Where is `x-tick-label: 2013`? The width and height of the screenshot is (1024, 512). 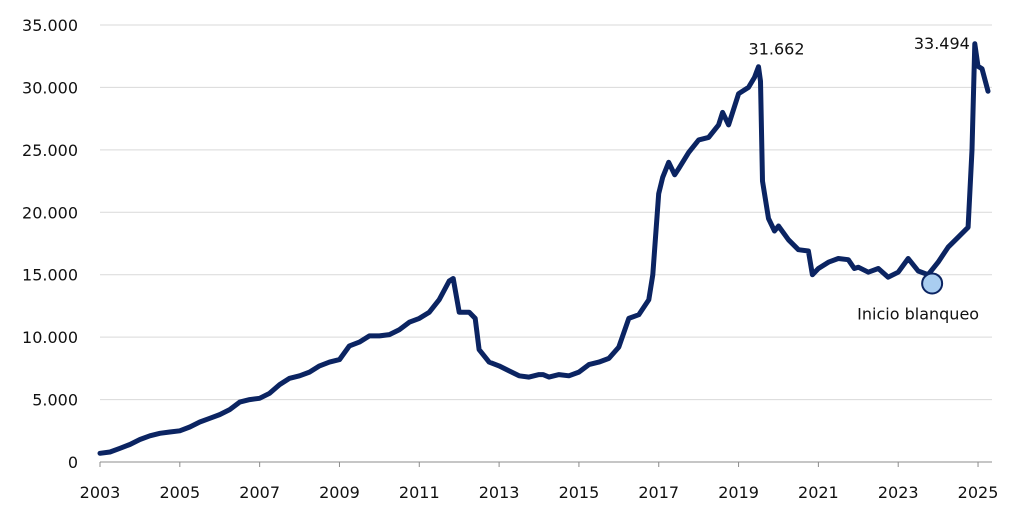 x-tick-label: 2013 is located at coordinates (499, 492).